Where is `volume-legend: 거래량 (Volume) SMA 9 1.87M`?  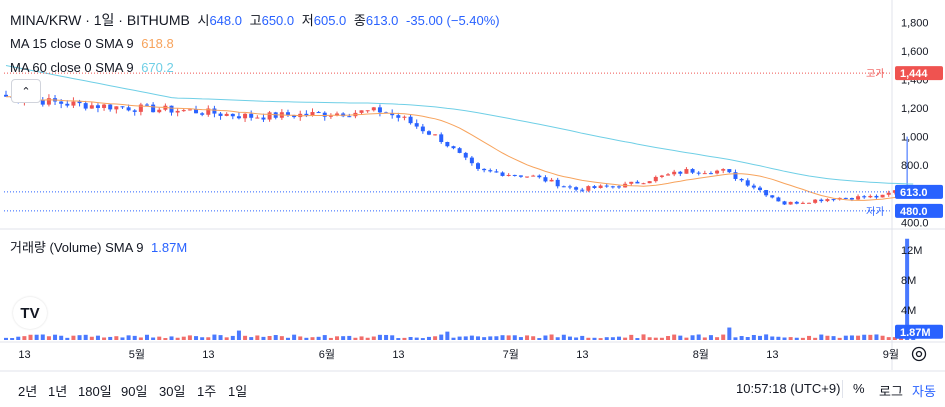 volume-legend: 거래량 (Volume) SMA 9 1.87M is located at coordinates (100, 246).